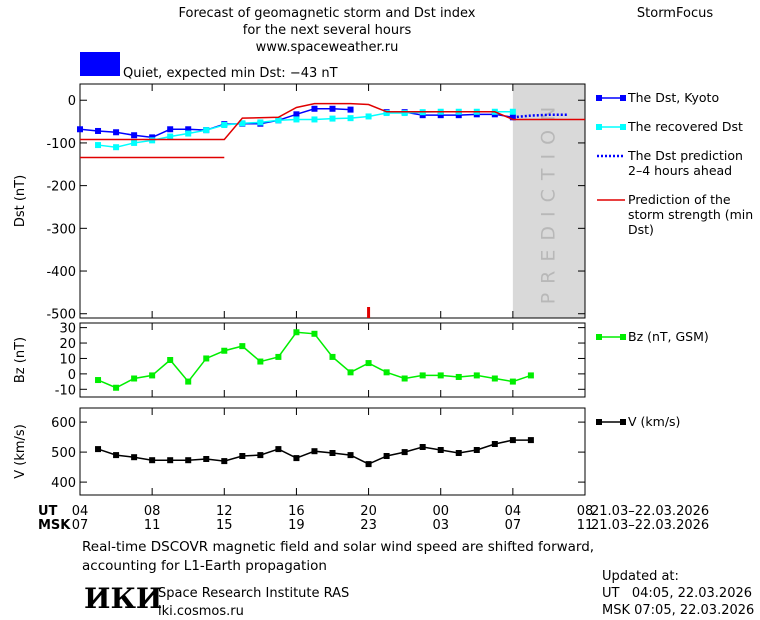 The width and height of the screenshot is (760, 620). What do you see at coordinates (650, 511) in the screenshot?
I see `x-dates: 21.03–22.03.2026` at bounding box center [650, 511].